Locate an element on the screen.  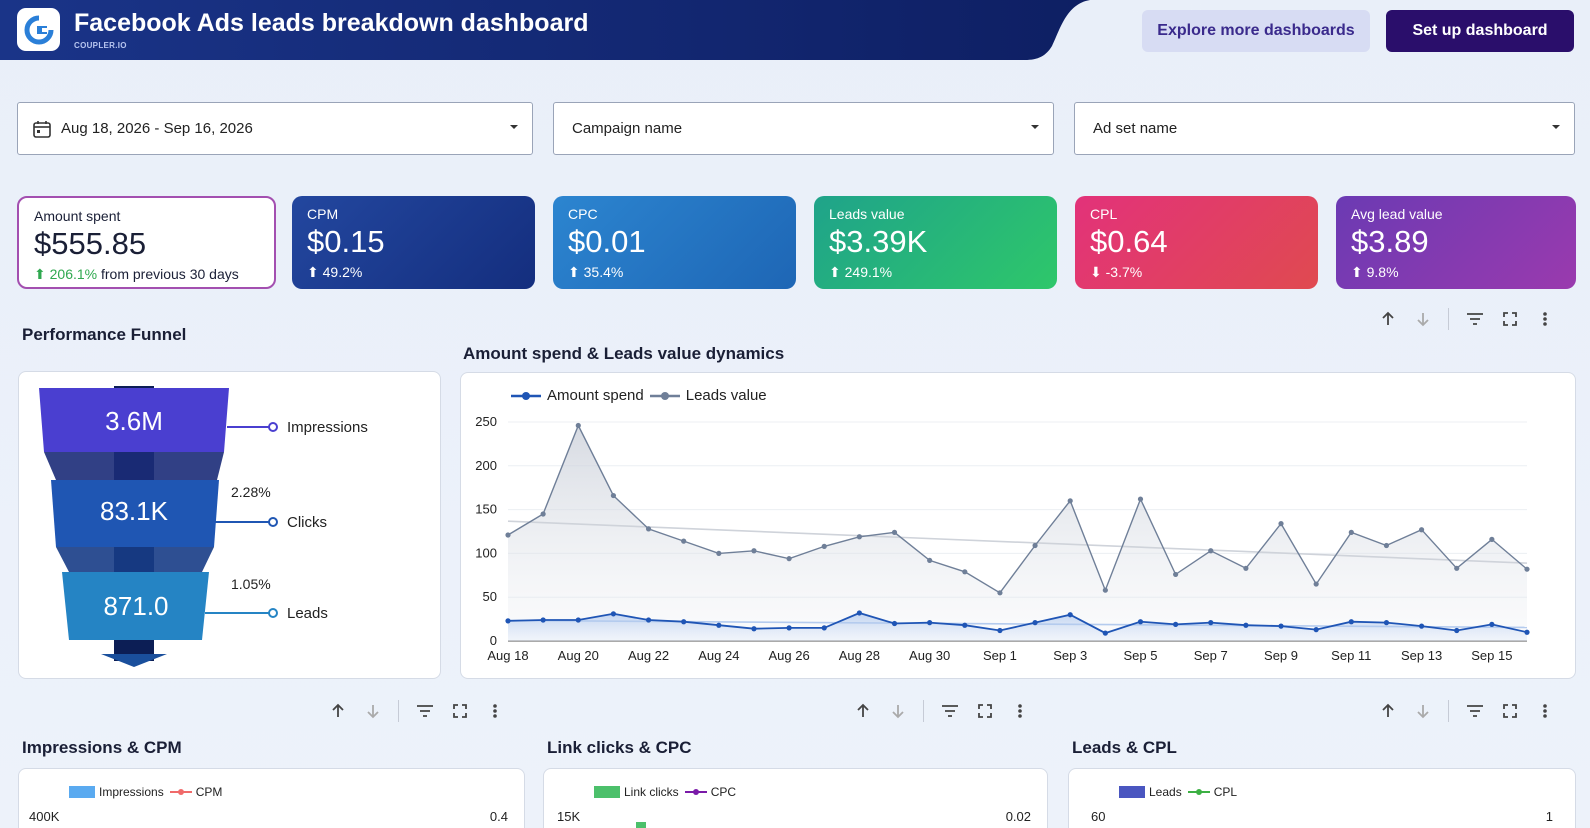
page-title: Facebook Ads leads breakdown dashboard is located at coordinates (331, 23).